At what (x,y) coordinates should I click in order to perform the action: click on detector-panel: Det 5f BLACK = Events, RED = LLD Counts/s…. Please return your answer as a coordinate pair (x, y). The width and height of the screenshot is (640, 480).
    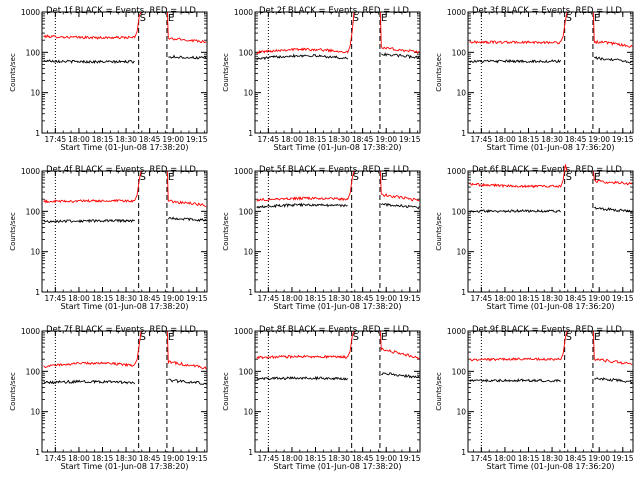
    Looking at the image, I should click on (321, 238).